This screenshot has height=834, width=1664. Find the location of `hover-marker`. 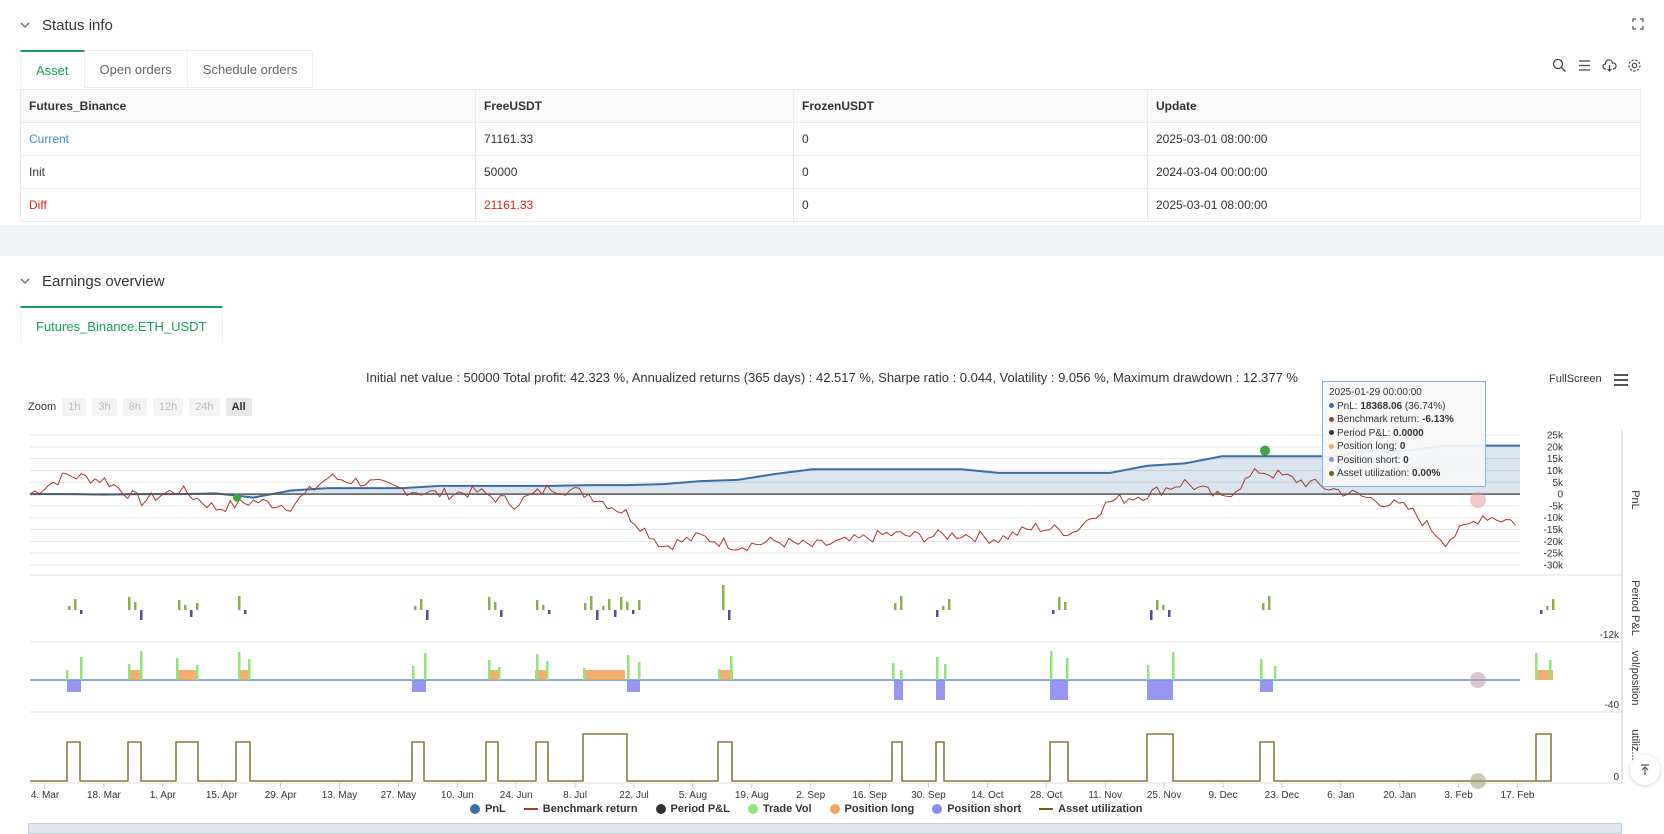

hover-marker is located at coordinates (1265, 450).